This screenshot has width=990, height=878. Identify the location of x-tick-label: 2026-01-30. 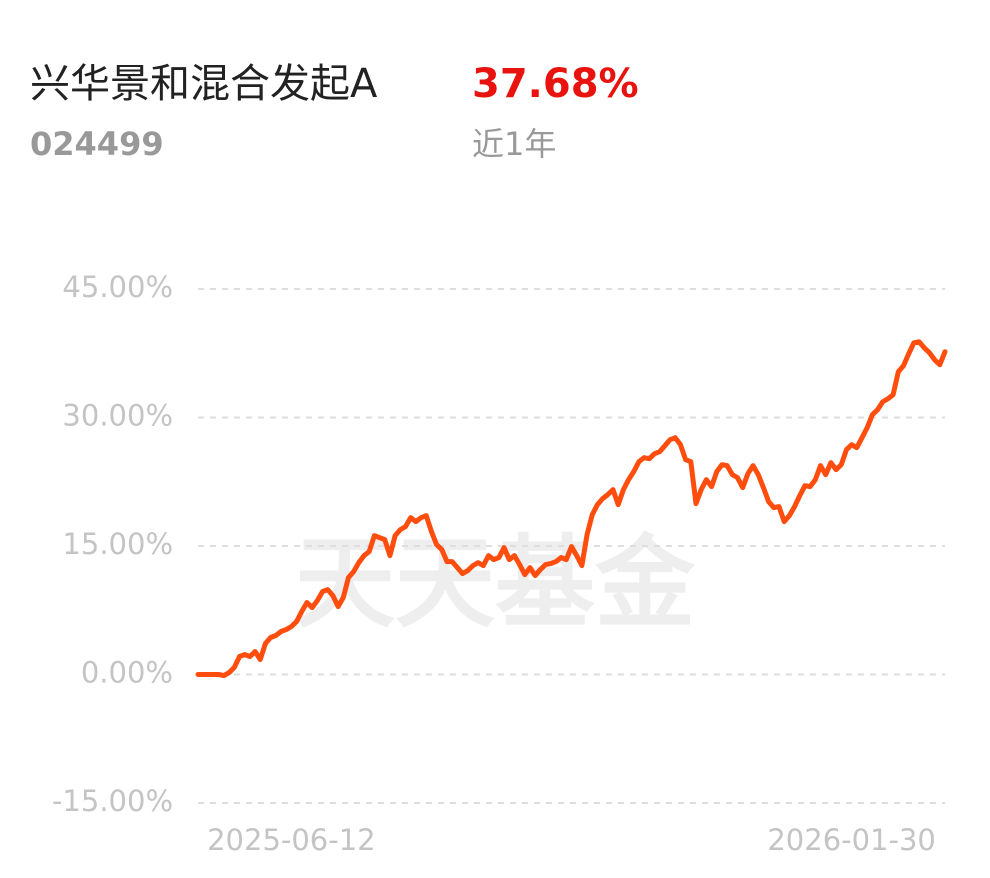
(851, 840).